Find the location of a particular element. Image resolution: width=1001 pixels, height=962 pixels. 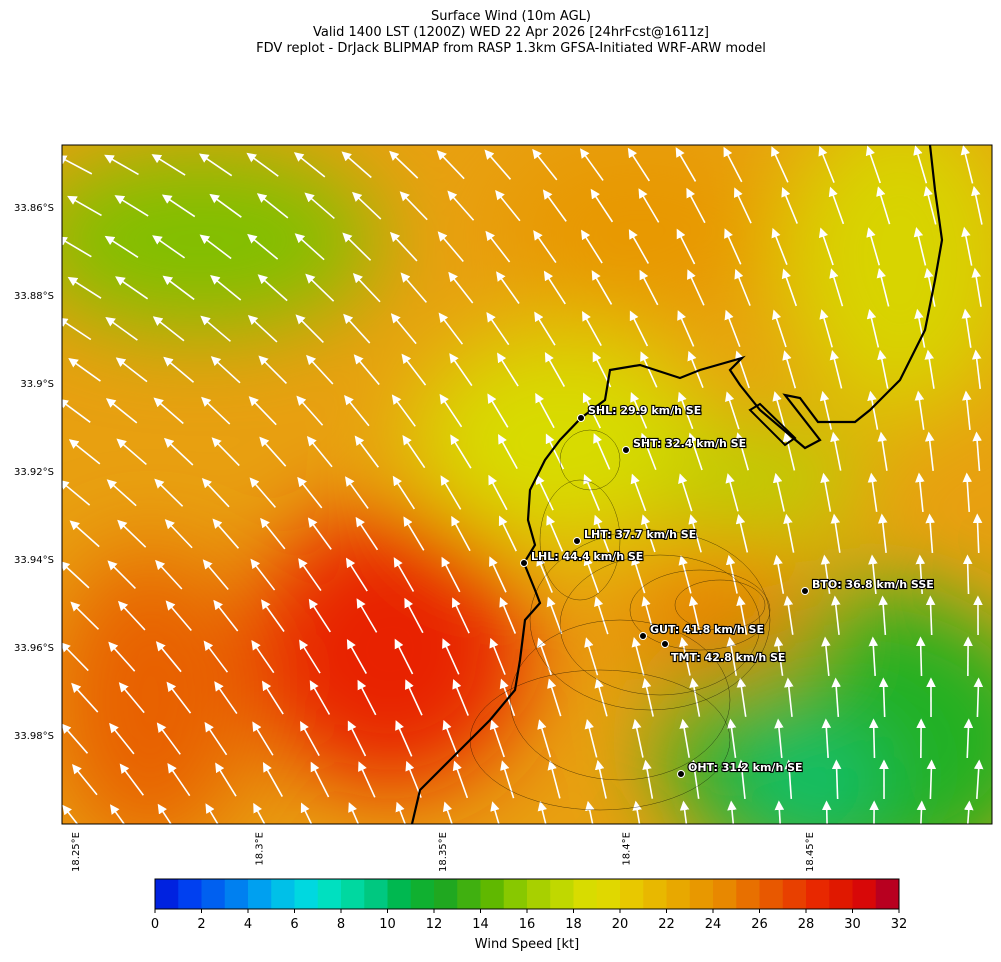

colorbar-tick-label: 16 is located at coordinates (527, 924).